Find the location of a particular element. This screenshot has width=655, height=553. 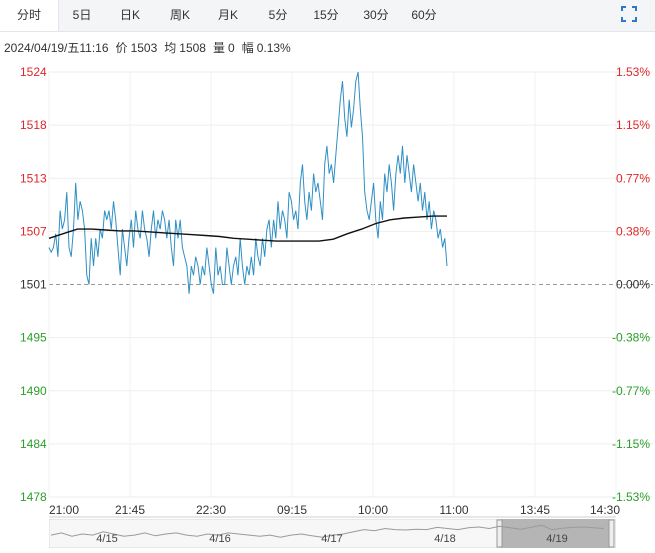

pct-tick-label: 0.38% is located at coordinates (633, 231).